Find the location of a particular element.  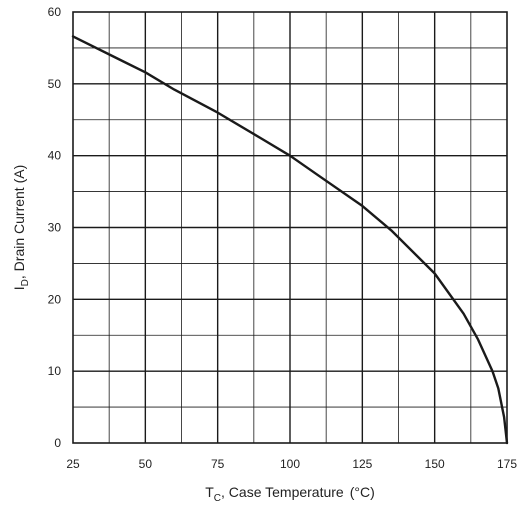

y-tick-label: 50 is located at coordinates (55, 84).